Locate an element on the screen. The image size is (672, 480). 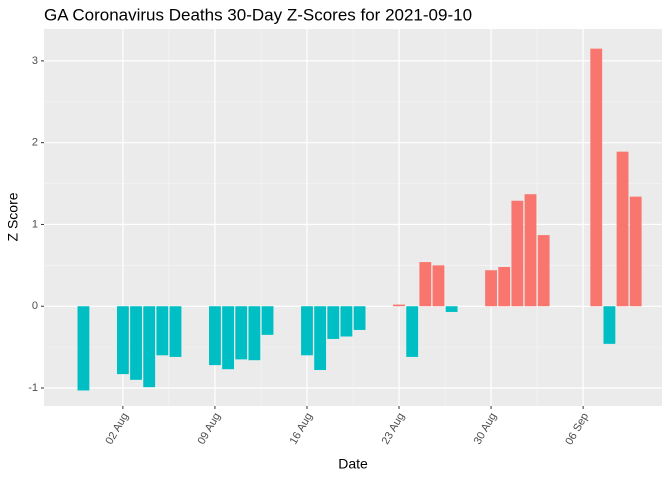
y-tick-label: -1 is located at coordinates (33, 388).